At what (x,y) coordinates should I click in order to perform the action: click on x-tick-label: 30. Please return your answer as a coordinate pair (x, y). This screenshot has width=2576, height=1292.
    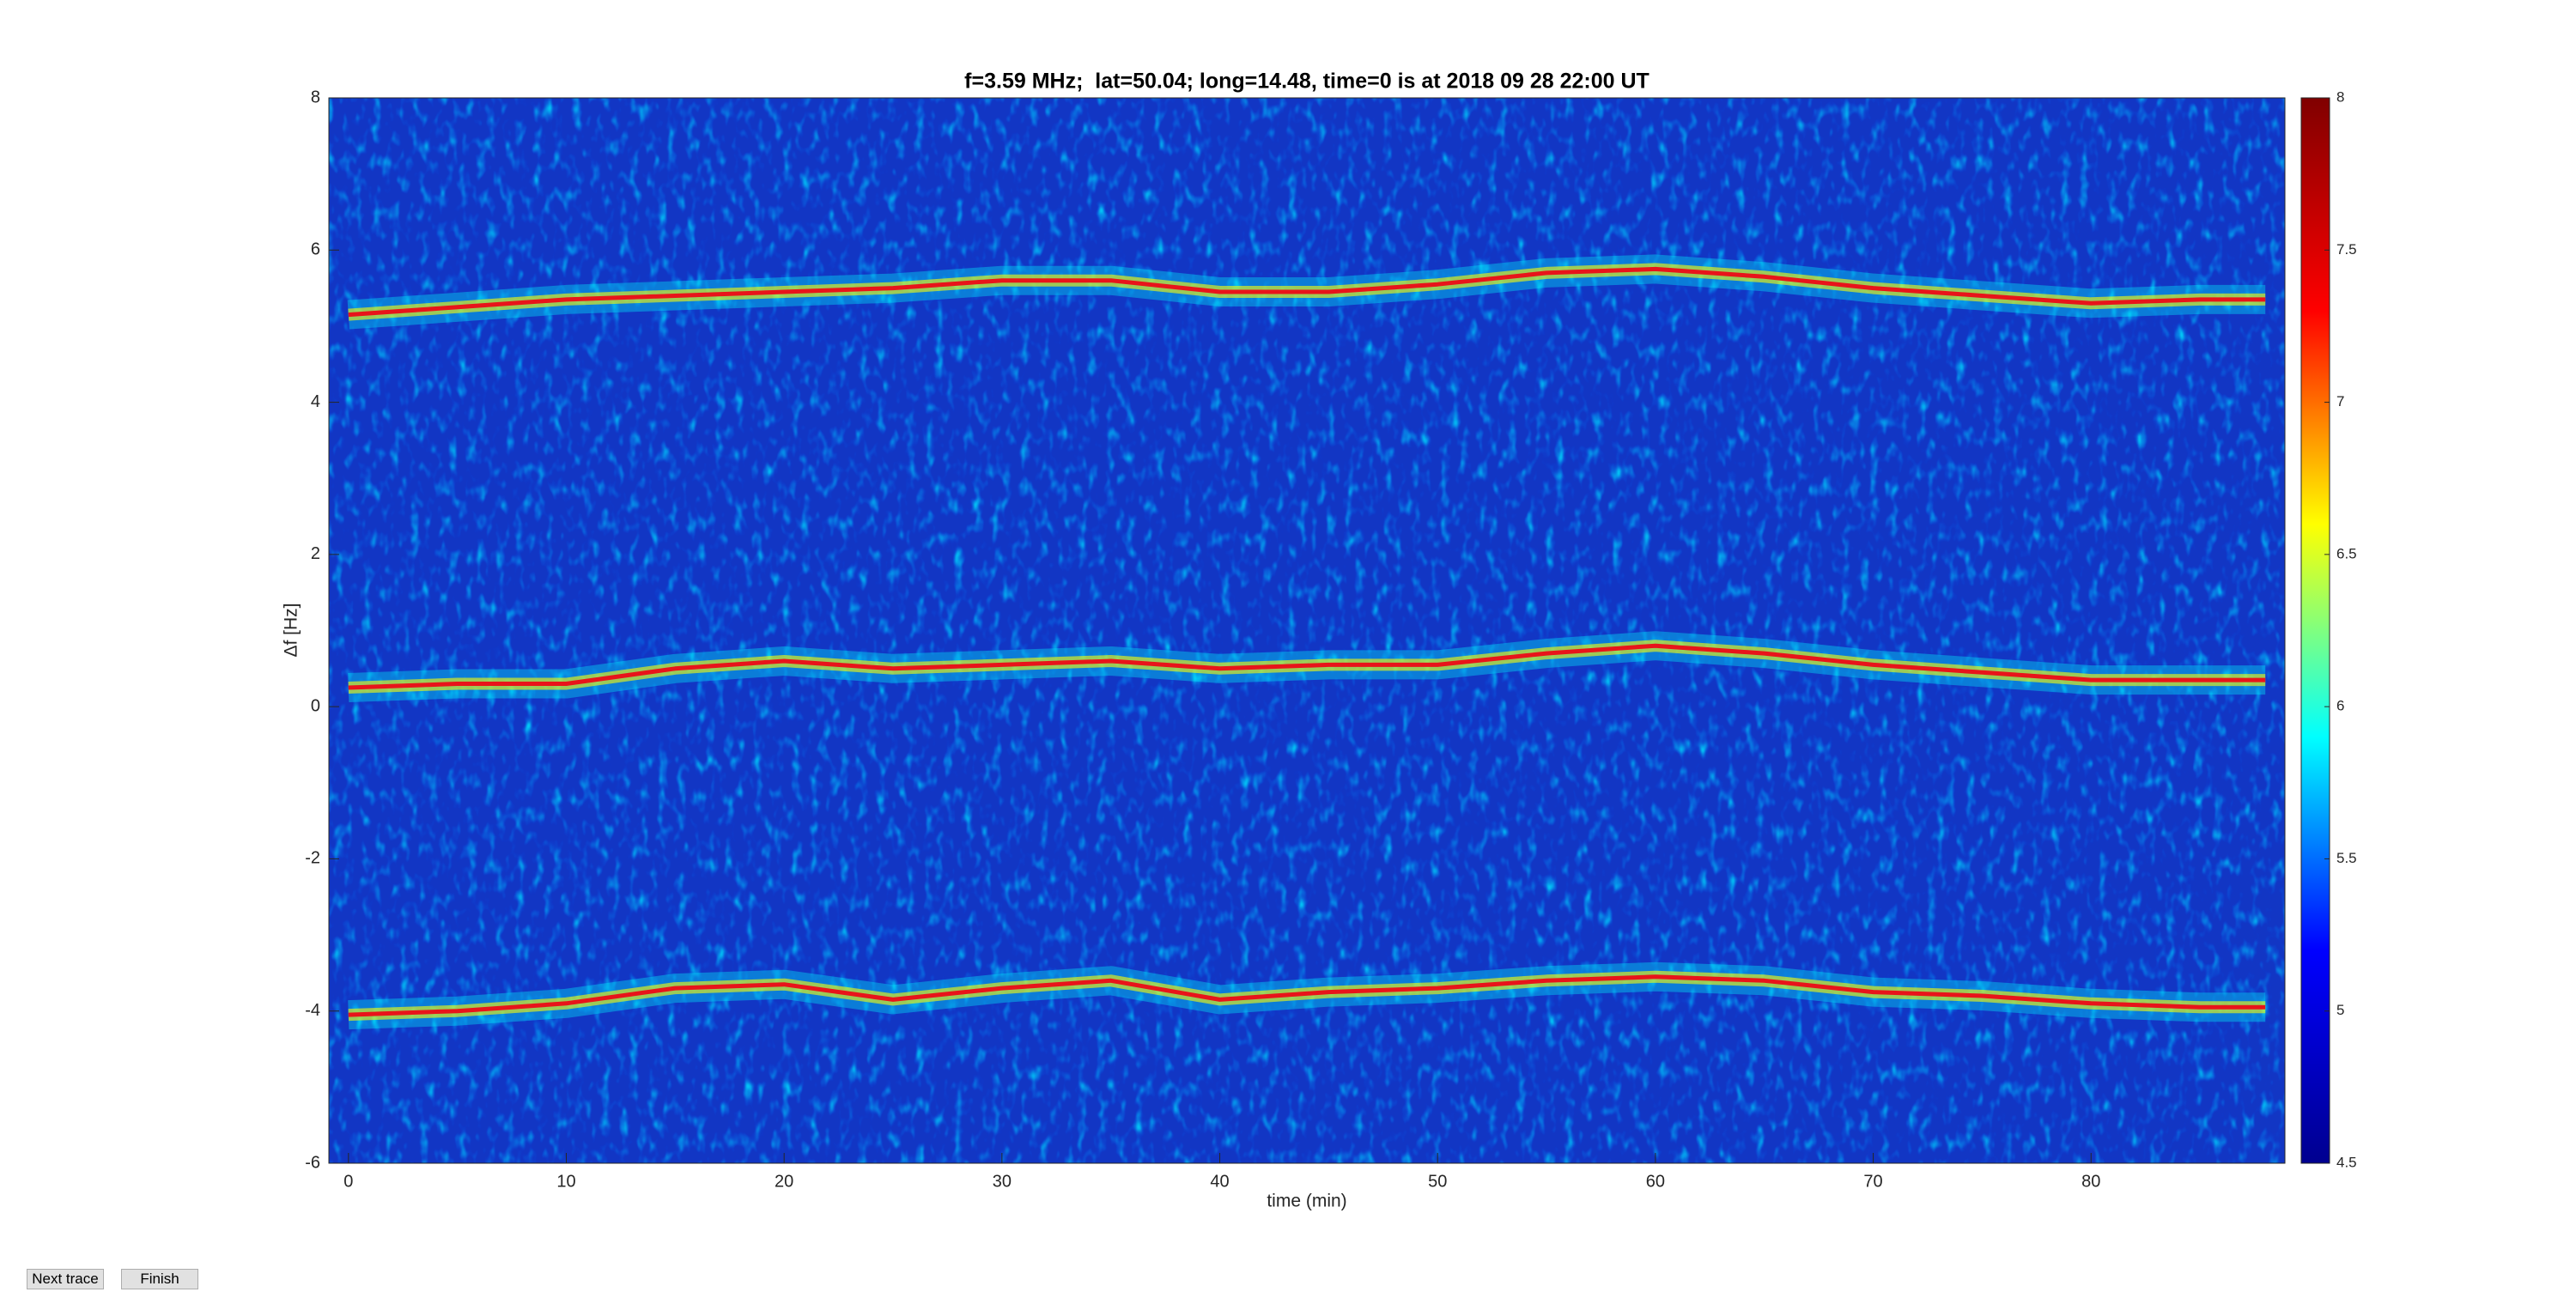
    Looking at the image, I should click on (1002, 1181).